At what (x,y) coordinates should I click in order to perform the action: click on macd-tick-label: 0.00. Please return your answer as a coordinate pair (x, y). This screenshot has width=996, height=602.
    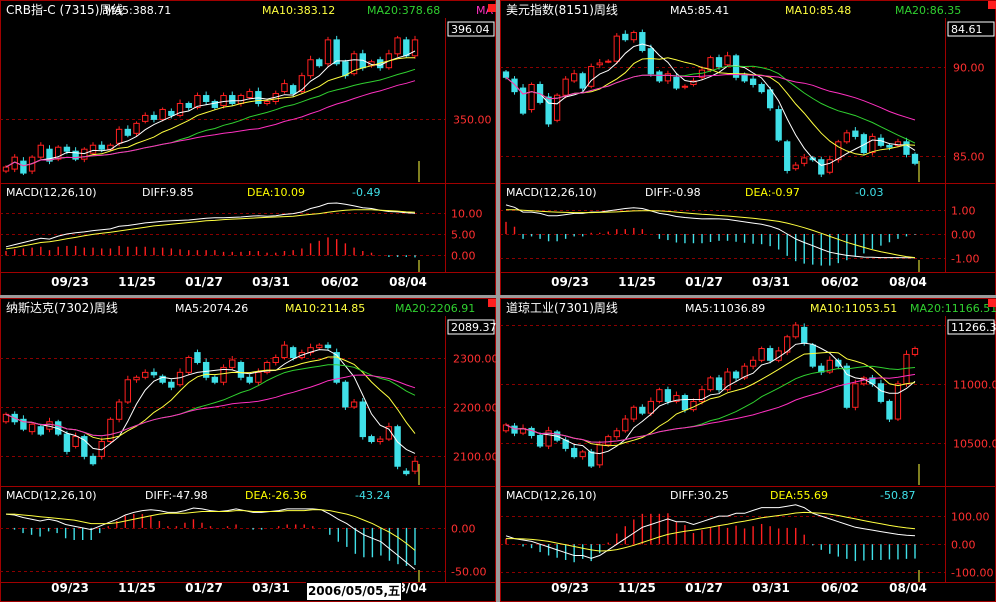
    Looking at the image, I should click on (963, 545).